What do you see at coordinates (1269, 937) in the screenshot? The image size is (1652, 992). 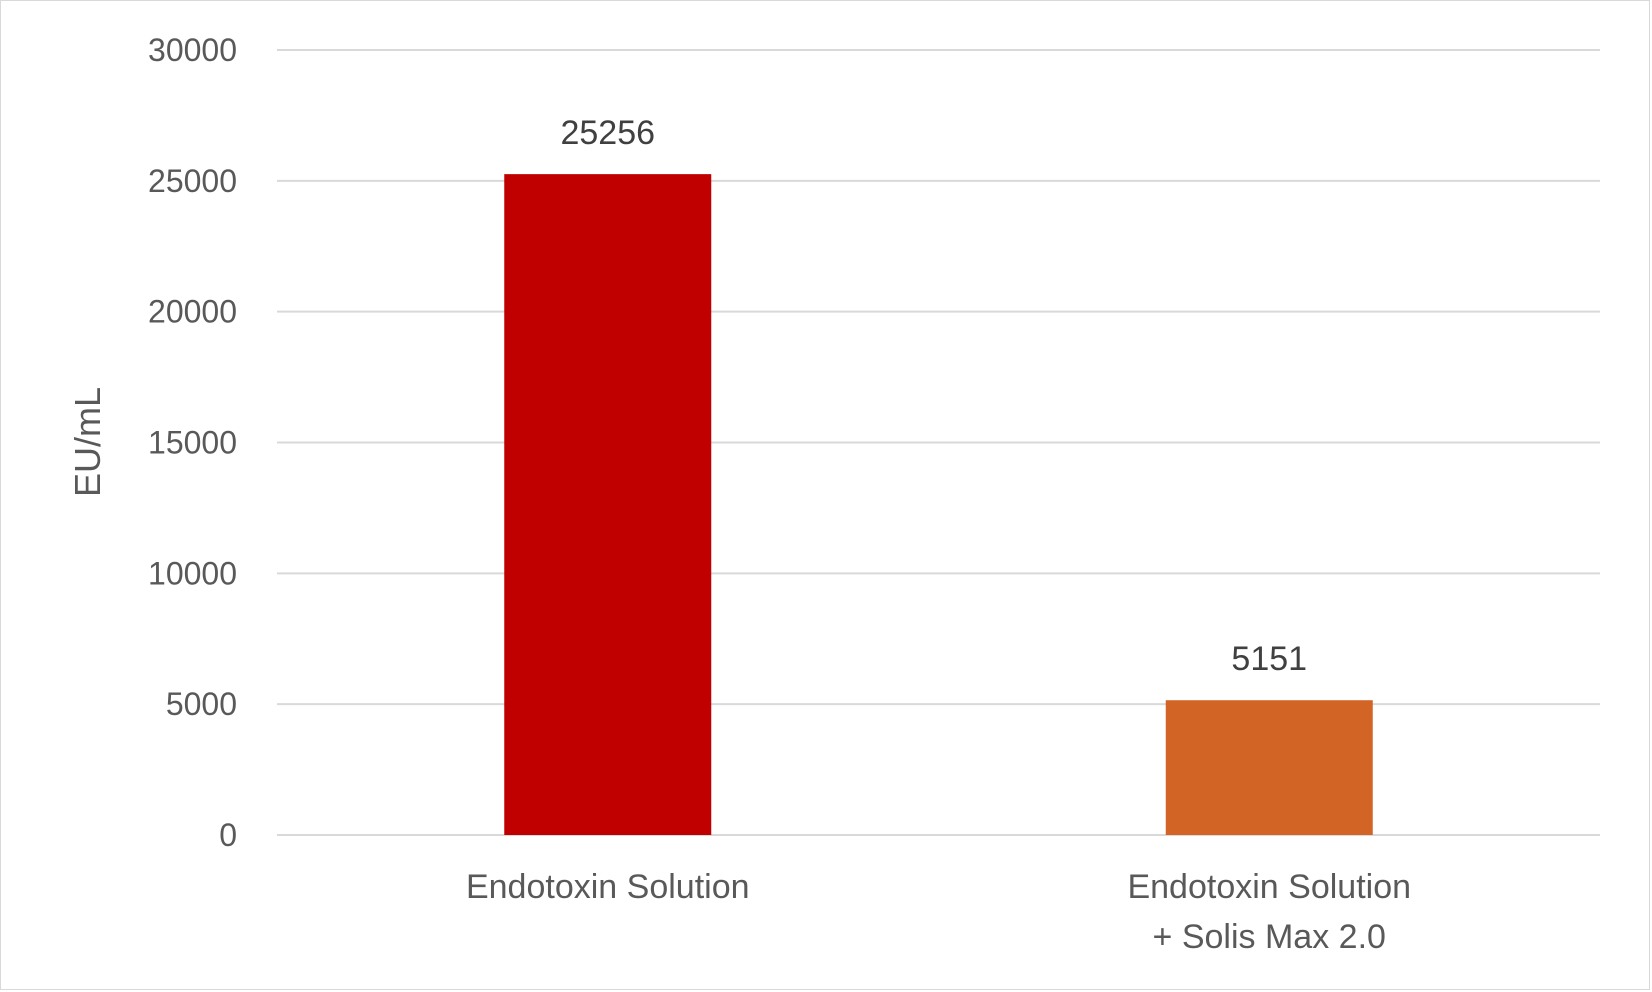 I see `category-label-2-line-2: + Solis Max 2.0` at bounding box center [1269, 937].